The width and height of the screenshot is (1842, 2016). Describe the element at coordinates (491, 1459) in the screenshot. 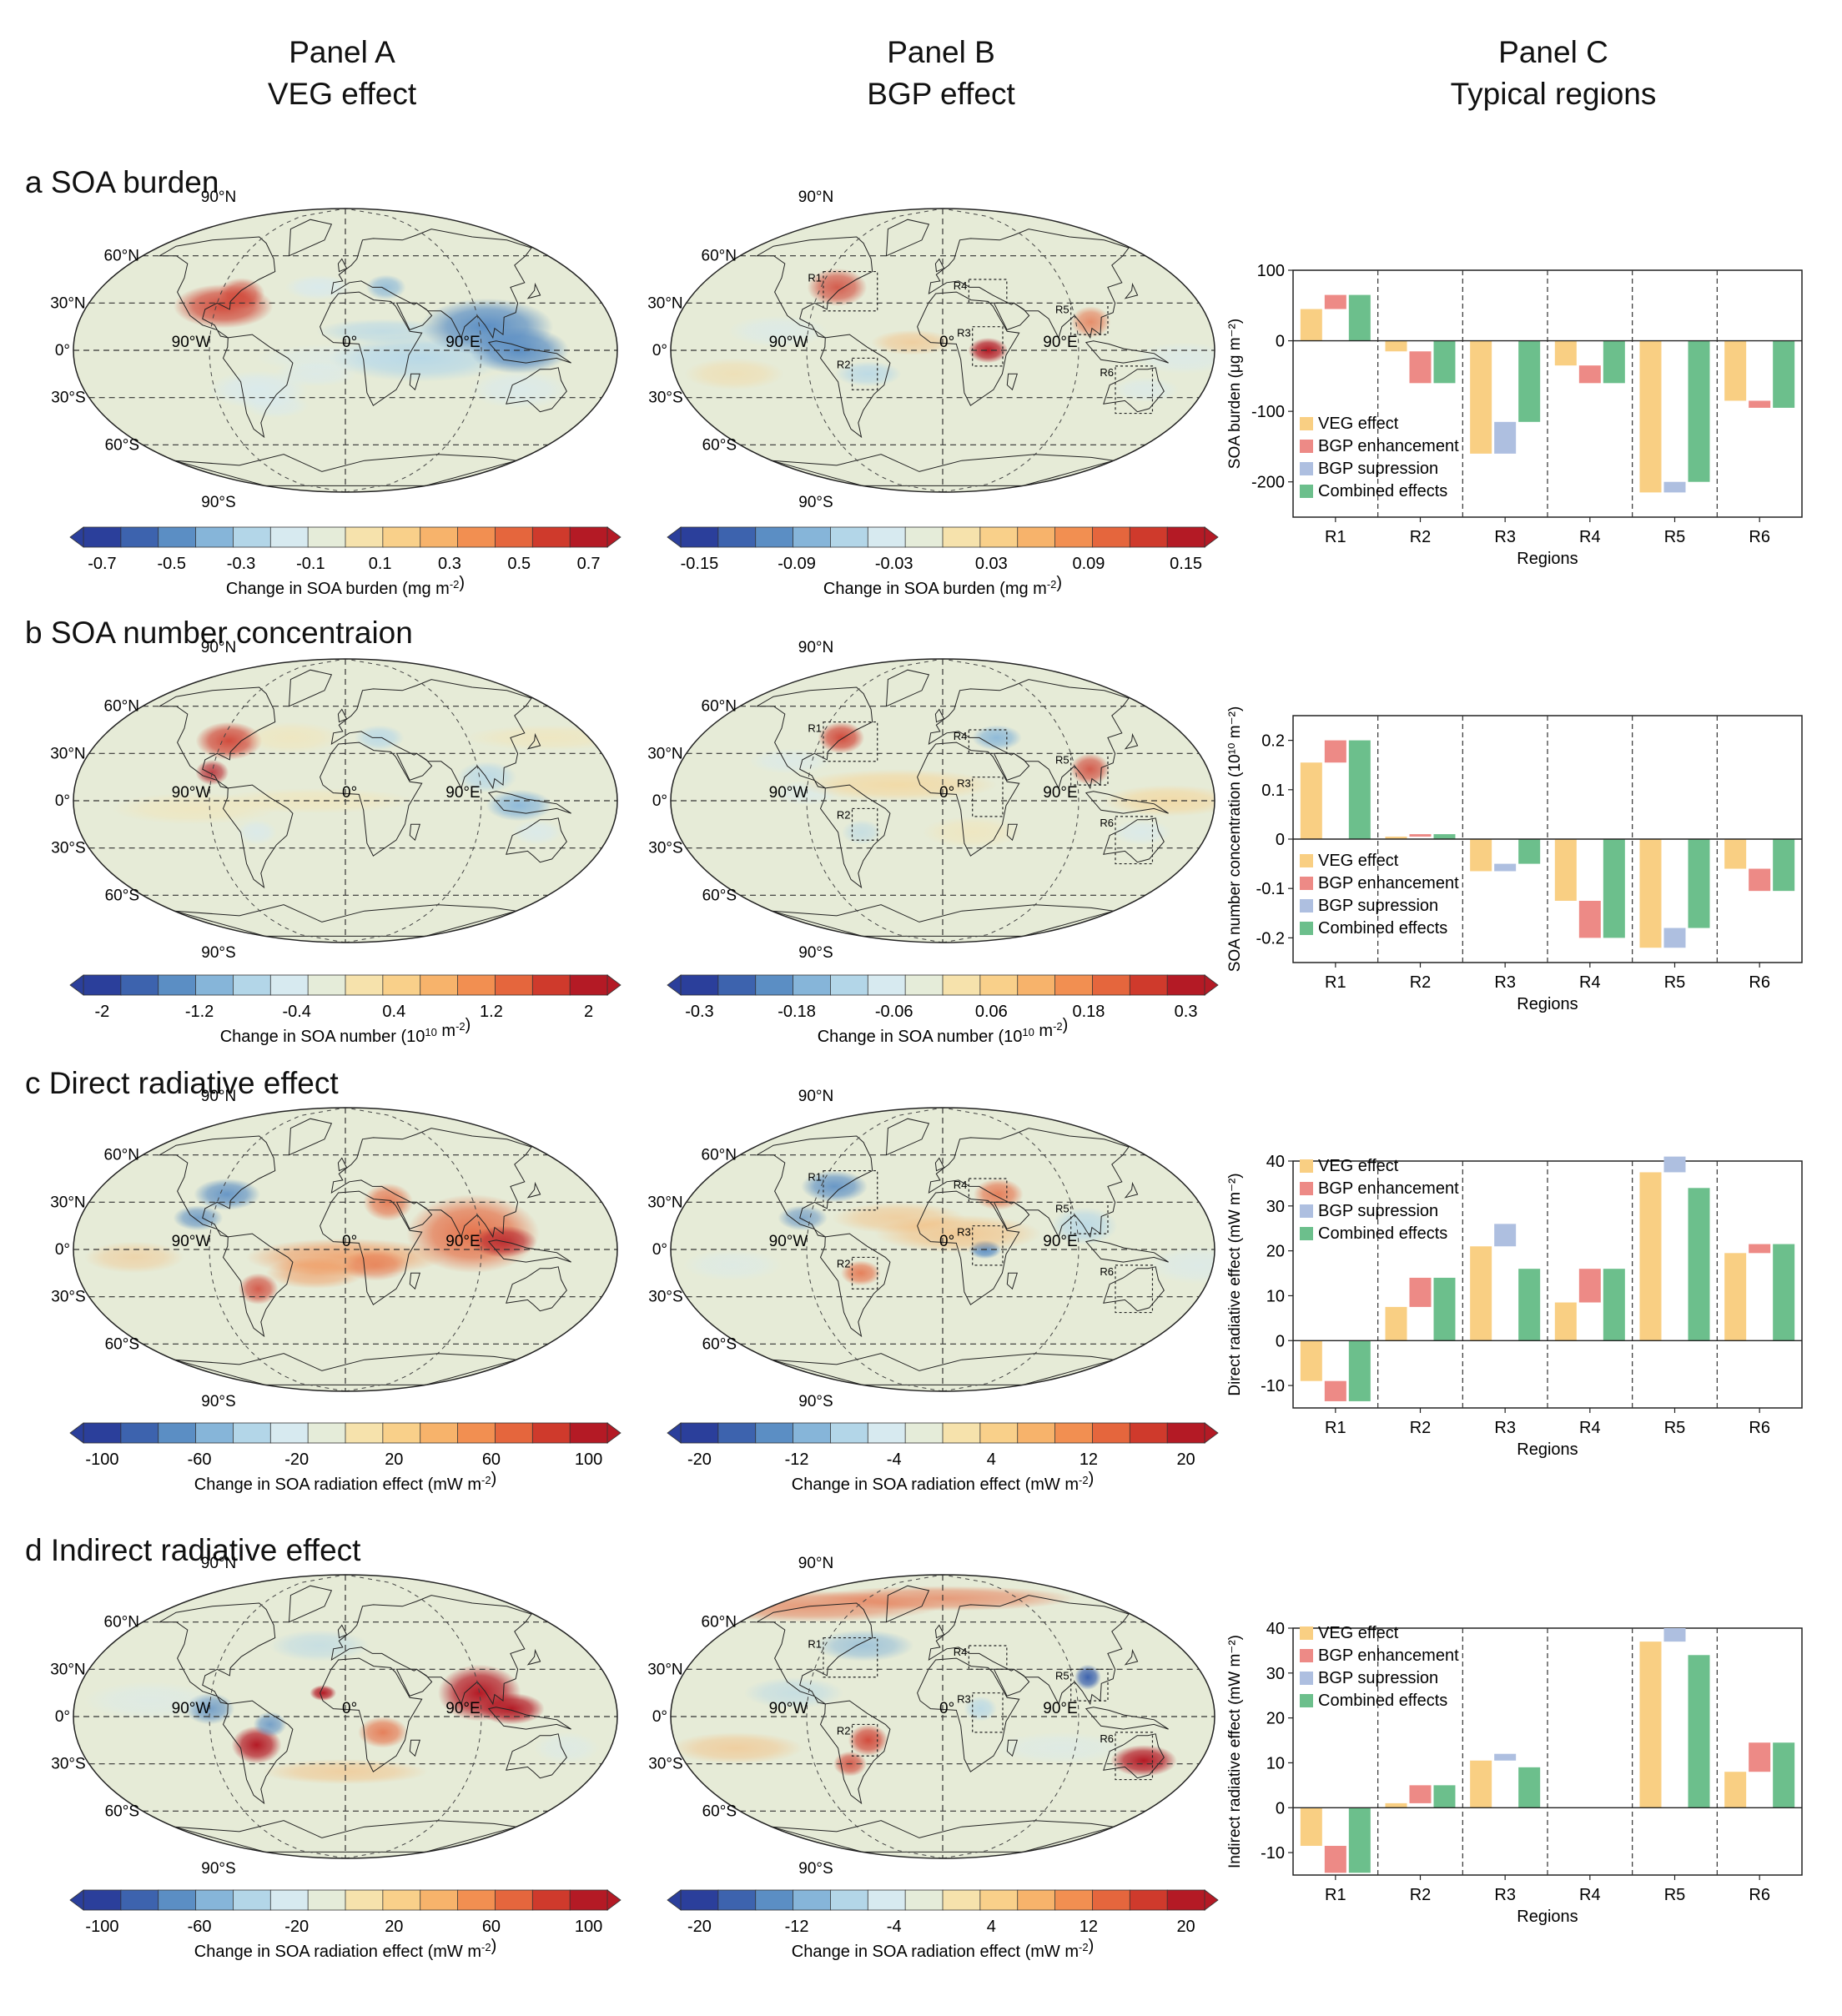

I see `colorbar-tick: 60` at that location.